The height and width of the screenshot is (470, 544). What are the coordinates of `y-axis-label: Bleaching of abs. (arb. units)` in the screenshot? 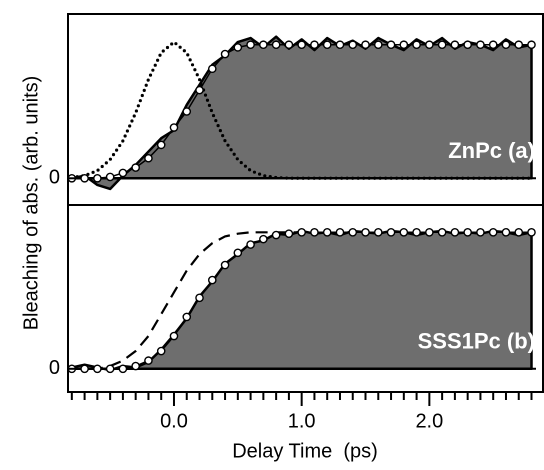 It's located at (31, 203).